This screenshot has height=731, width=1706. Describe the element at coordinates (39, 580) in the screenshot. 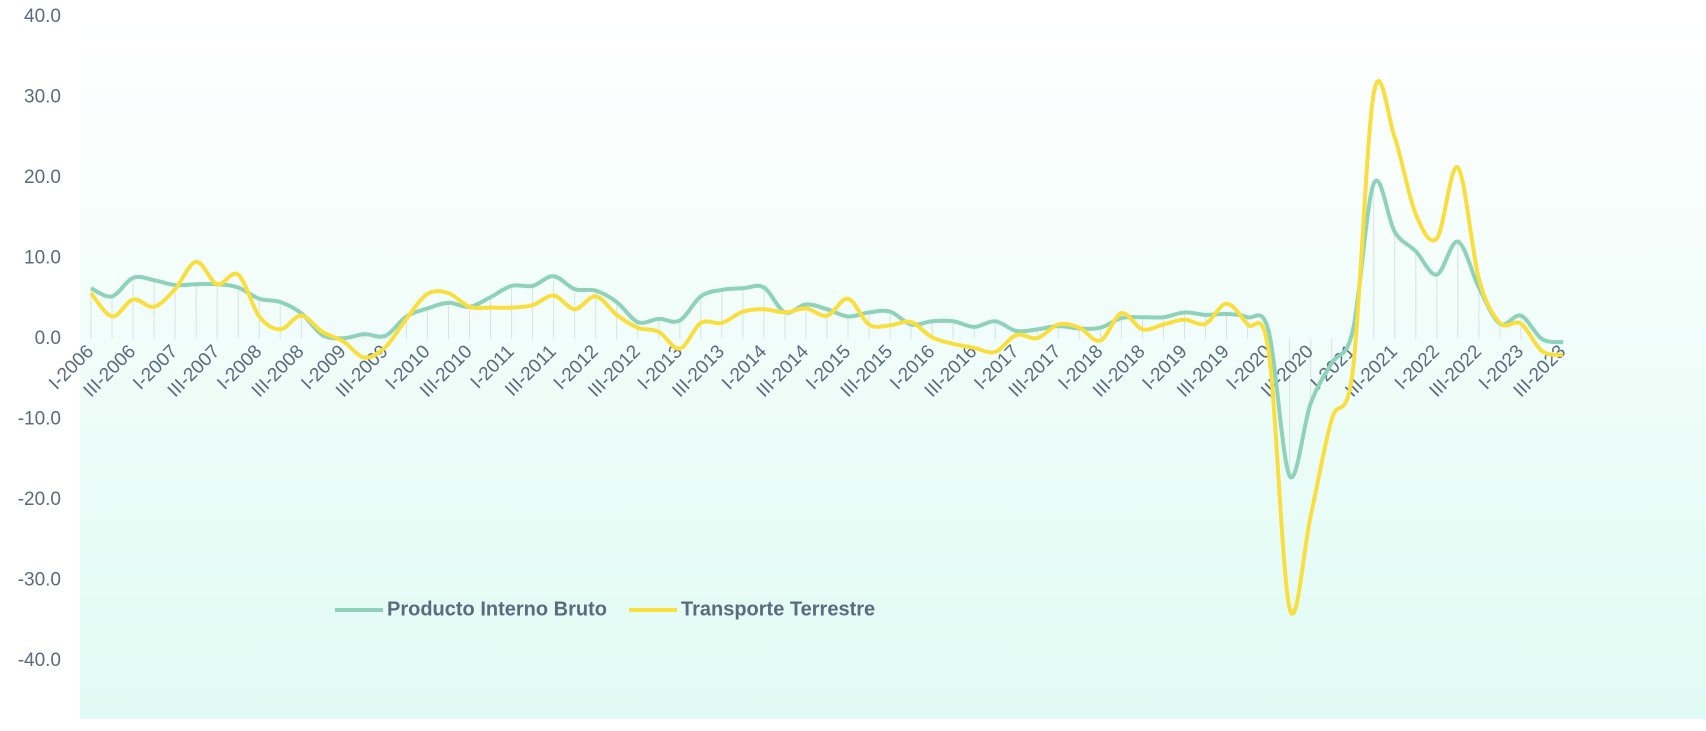

I see `y-tick-label: -30.0` at that location.